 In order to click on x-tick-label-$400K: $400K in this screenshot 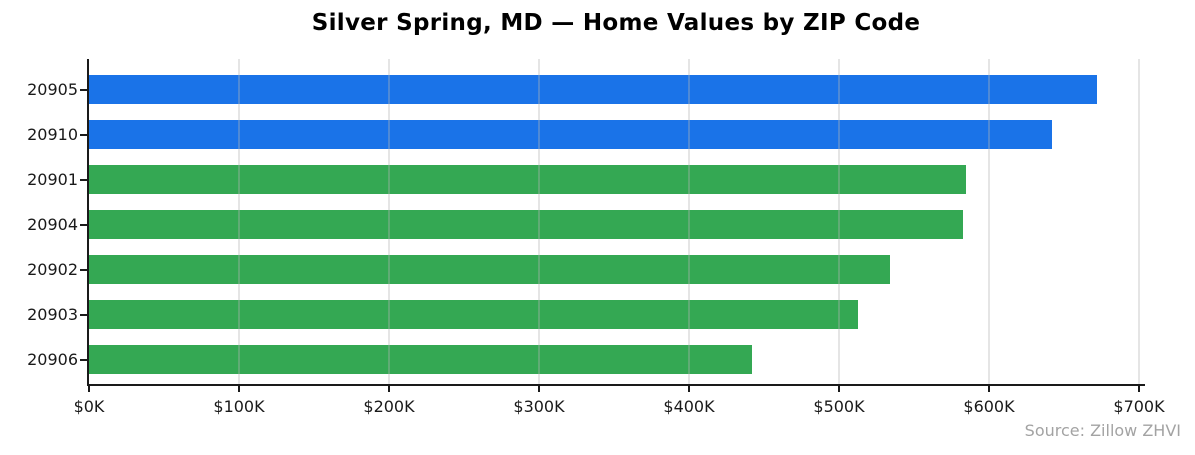, I will do `click(689, 406)`.